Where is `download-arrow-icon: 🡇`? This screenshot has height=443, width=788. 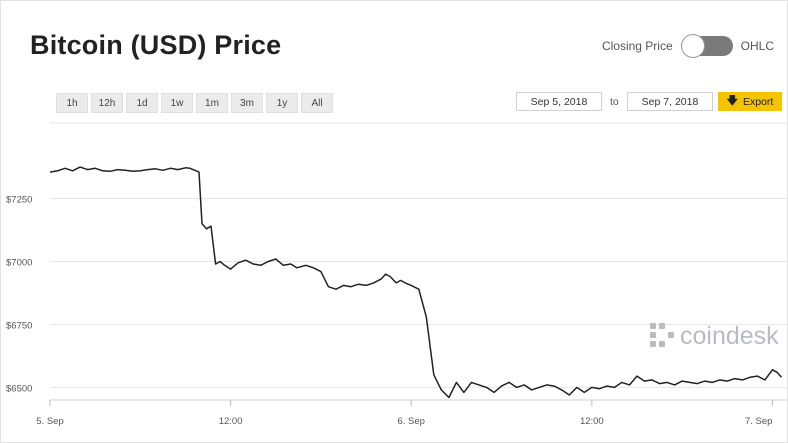 download-arrow-icon: 🡇 is located at coordinates (732, 101).